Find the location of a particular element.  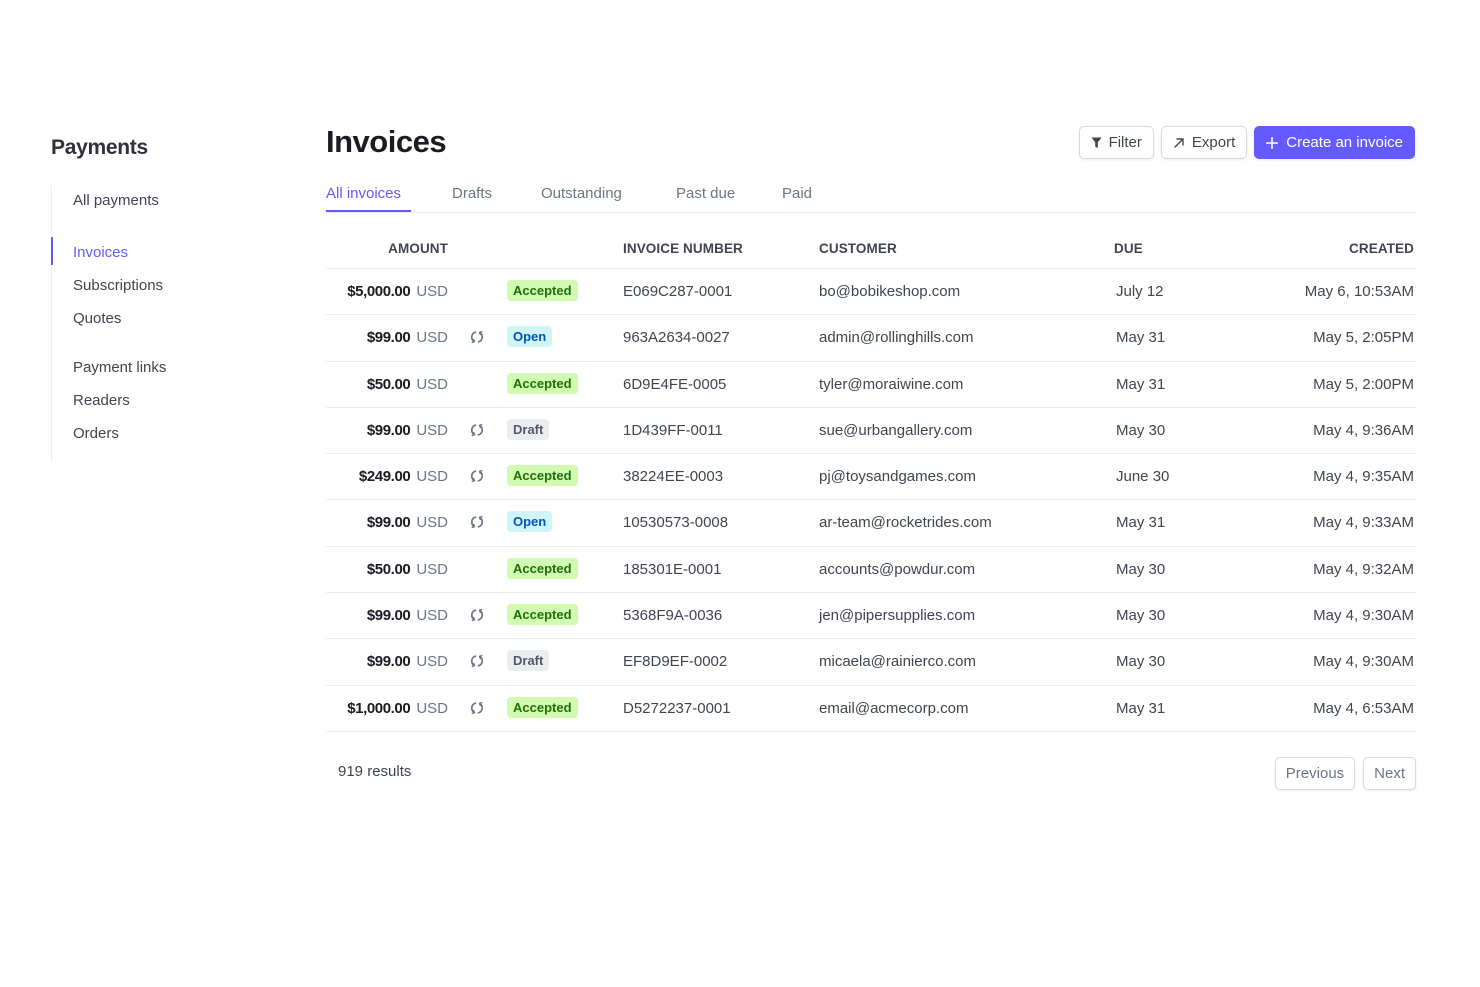

created-date: May 4, 6:53AM is located at coordinates (1363, 708).